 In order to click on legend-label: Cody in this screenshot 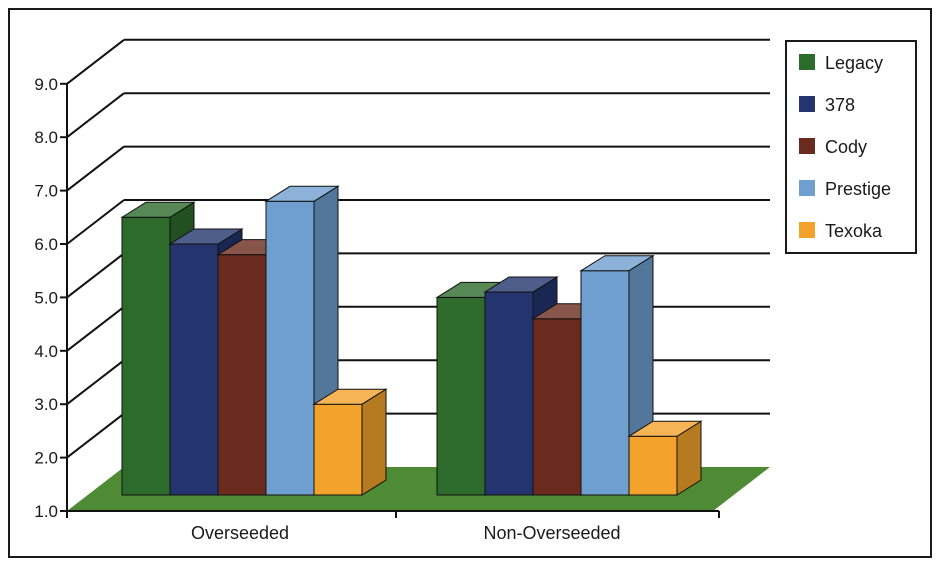, I will do `click(846, 147)`.